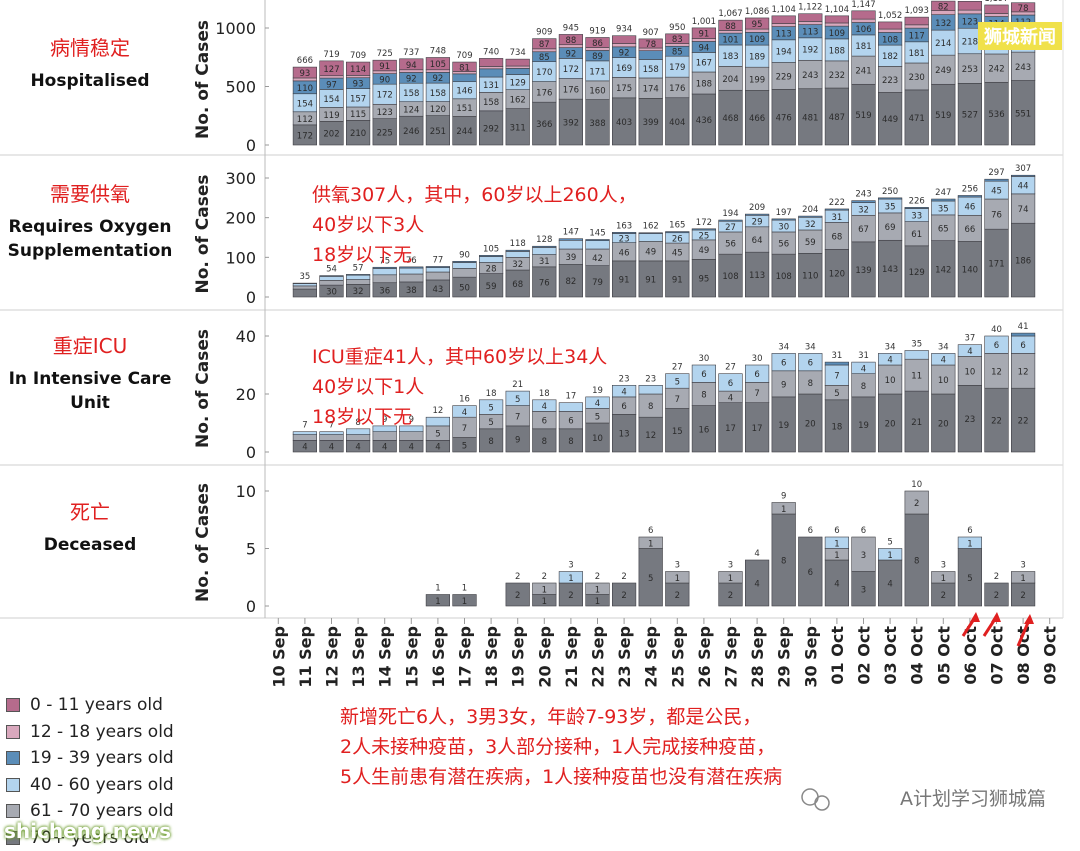 The height and width of the screenshot is (851, 1080). What do you see at coordinates (996, 70) in the screenshot?
I see `segment-label: 242` at bounding box center [996, 70].